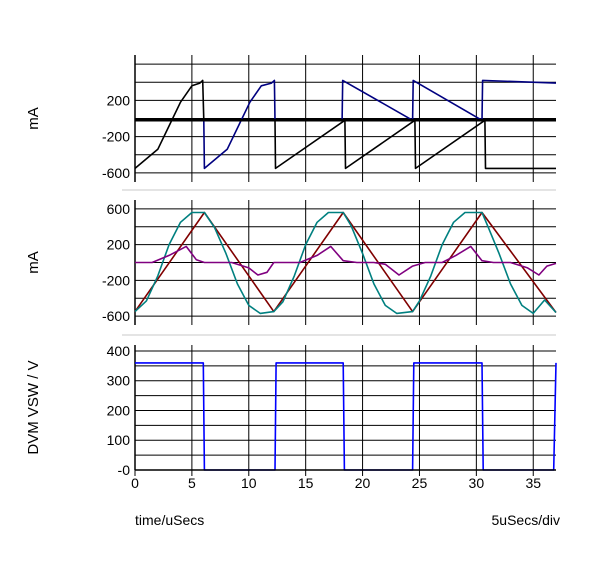 The height and width of the screenshot is (568, 600). What do you see at coordinates (33, 407) in the screenshot?
I see `y-axis-label: DVM VSW / V` at bounding box center [33, 407].